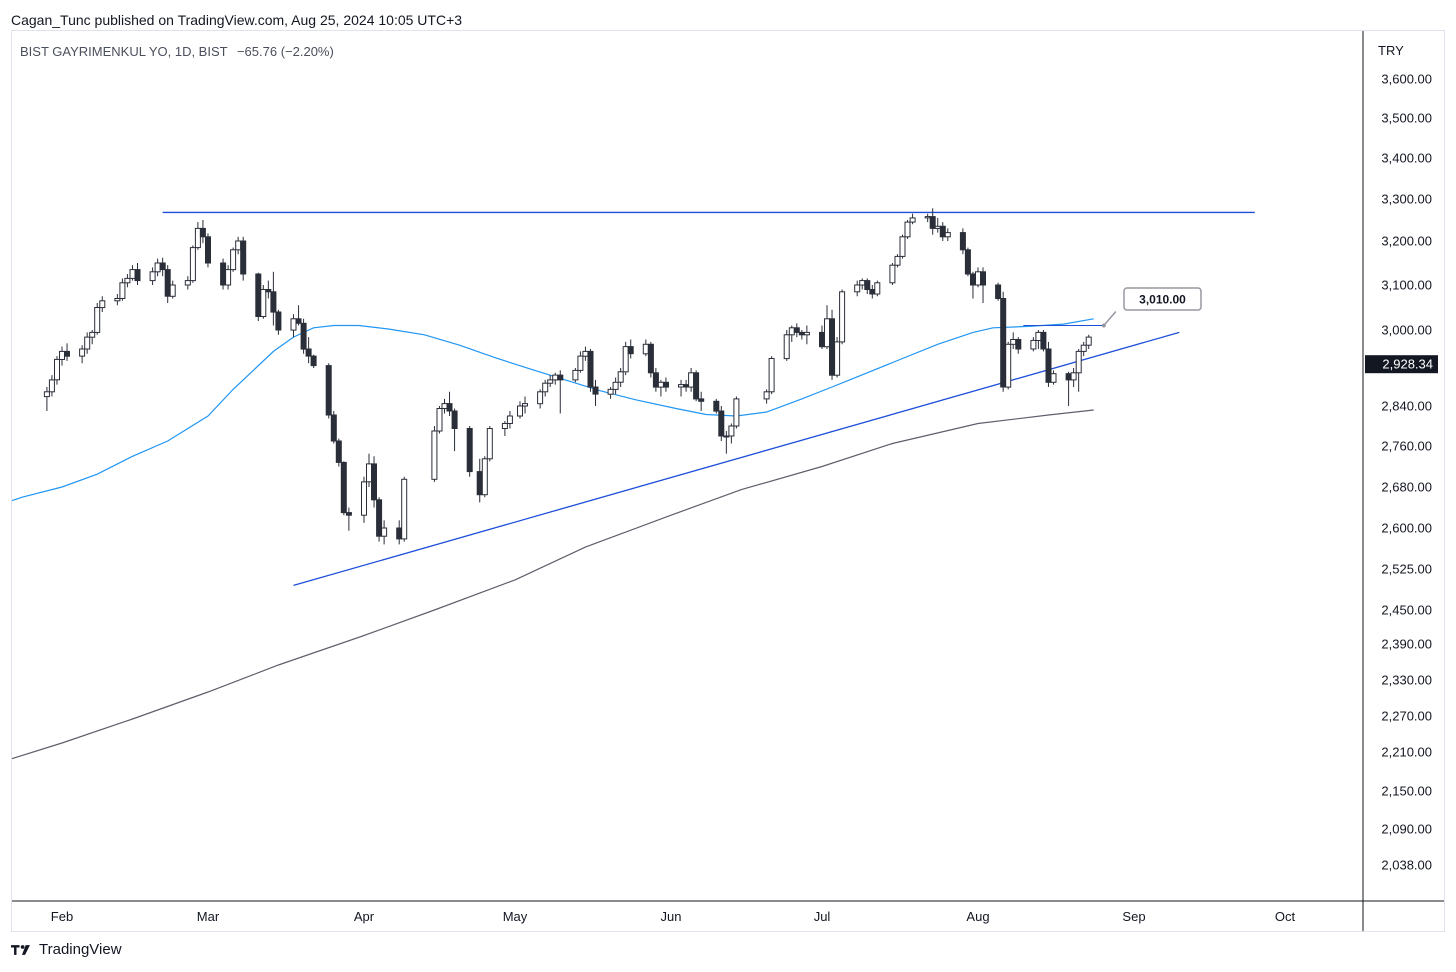 Image resolution: width=1456 pixels, height=972 pixels. I want to click on tradingview-logo: TradingView, so click(66, 949).